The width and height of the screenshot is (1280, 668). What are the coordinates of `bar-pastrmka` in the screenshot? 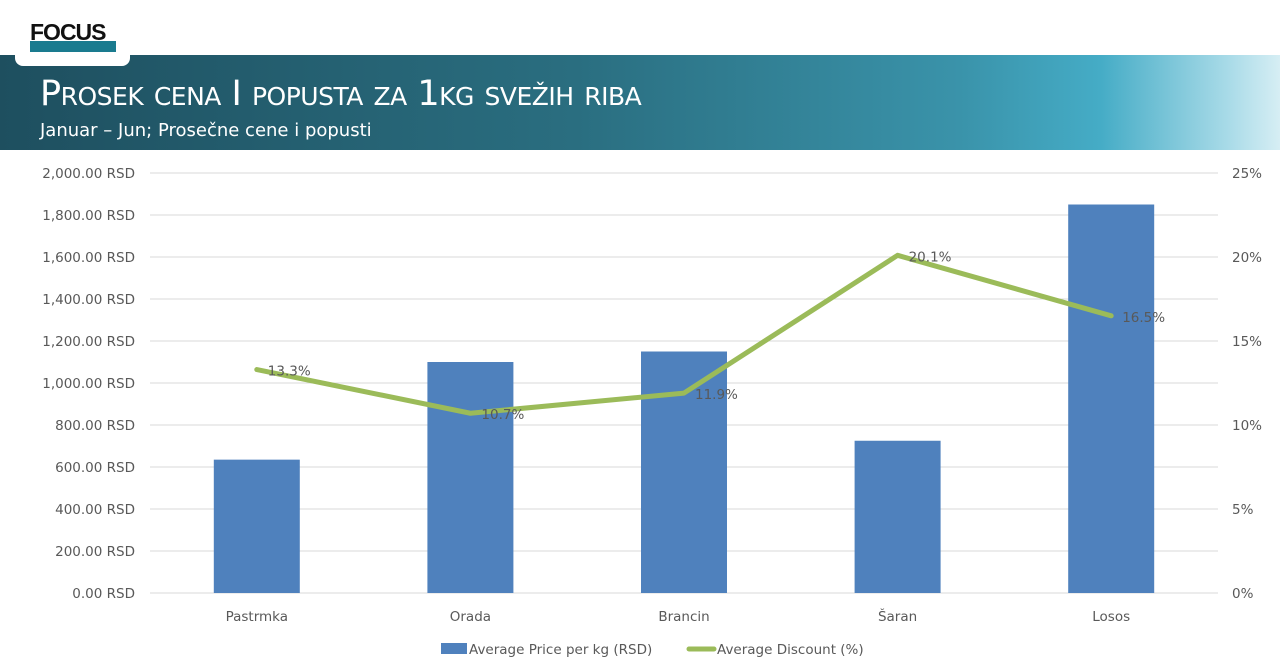 It's located at (256, 526).